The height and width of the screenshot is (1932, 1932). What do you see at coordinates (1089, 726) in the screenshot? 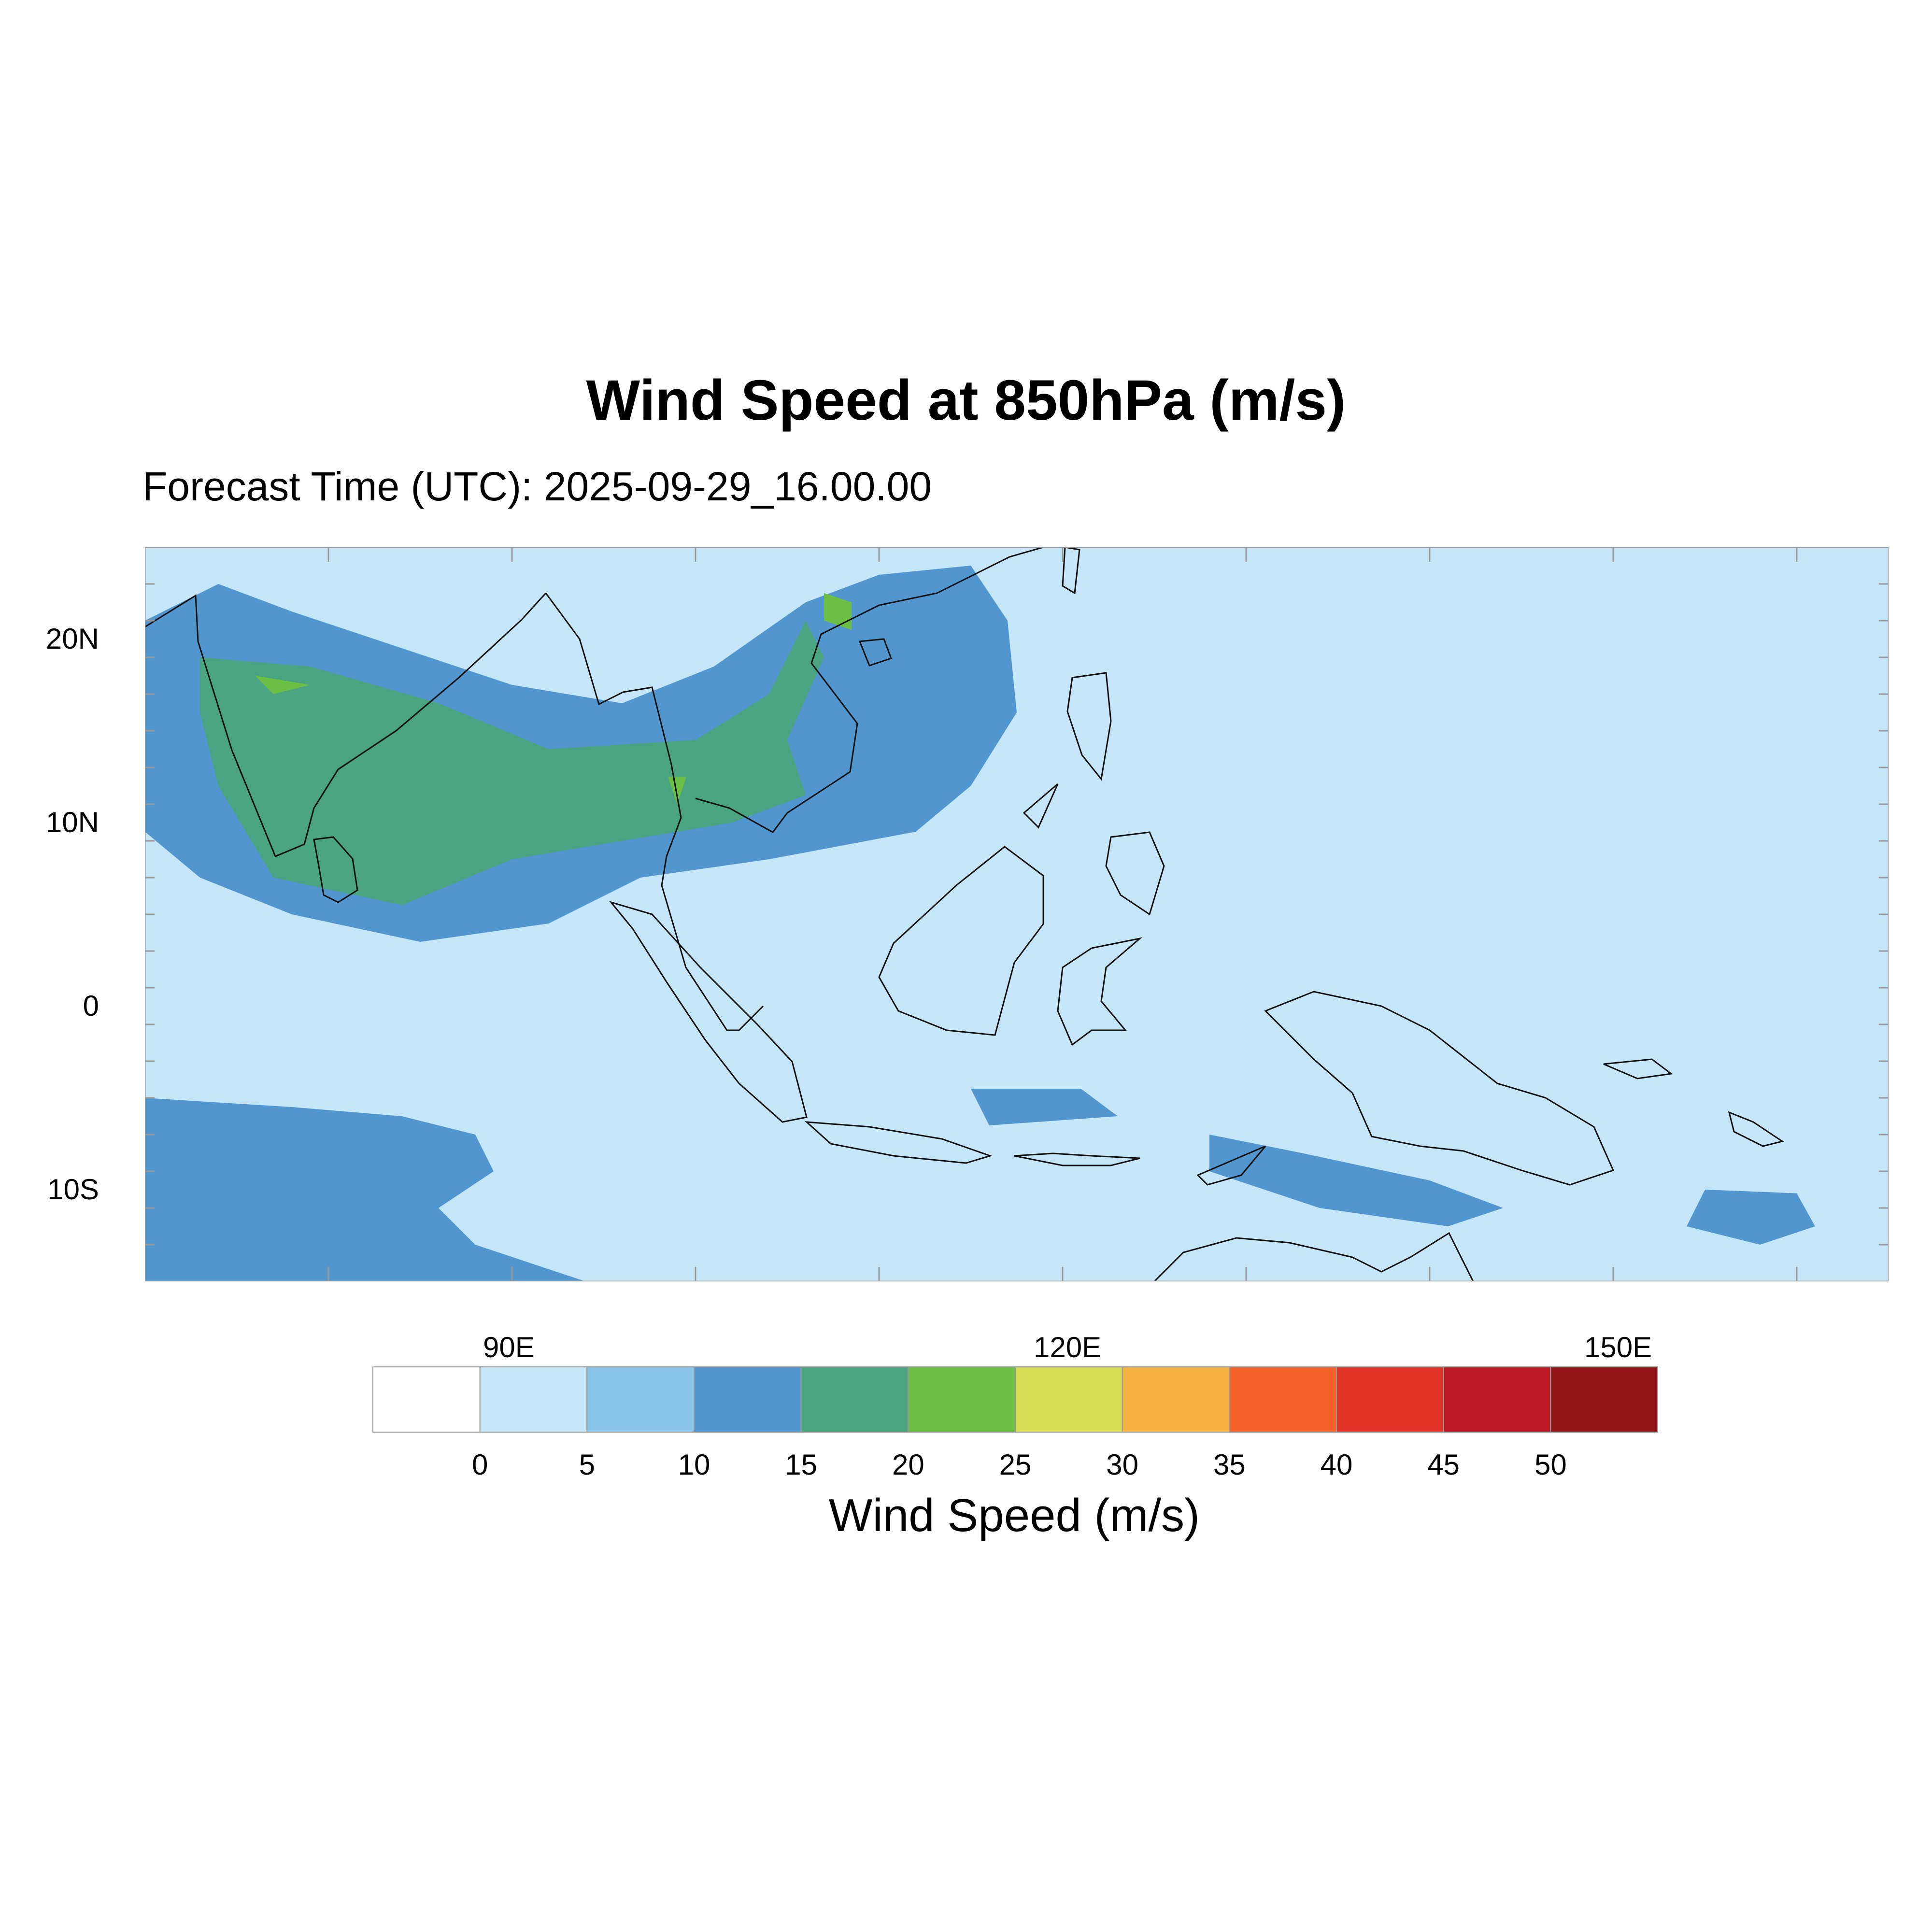
I see `coastline-luzon` at bounding box center [1089, 726].